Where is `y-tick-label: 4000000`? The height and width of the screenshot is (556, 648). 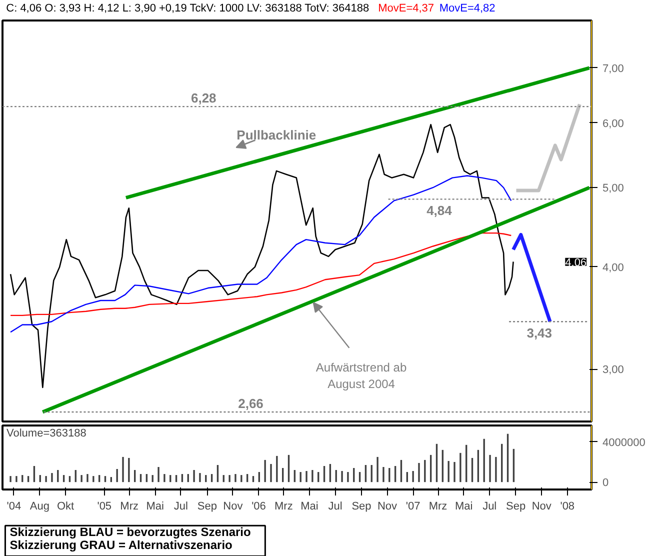 y-tick-label: 4000000 is located at coordinates (624, 442).